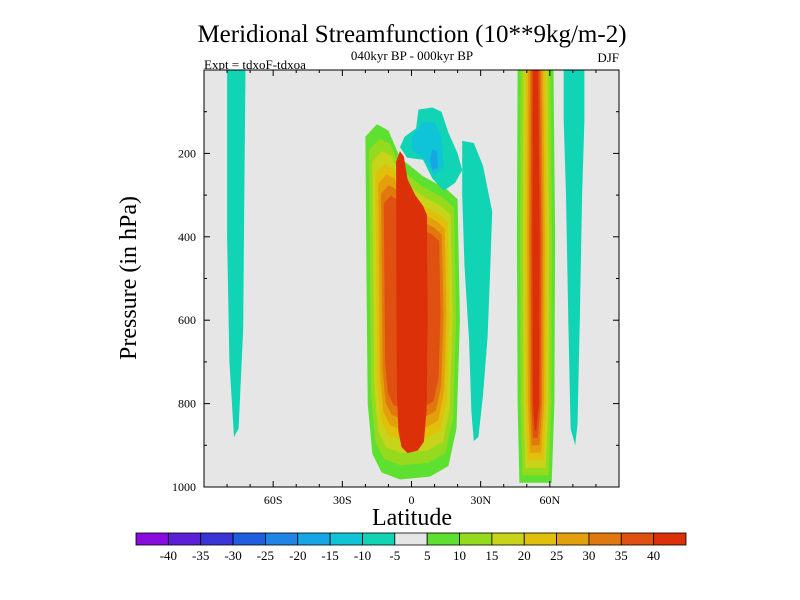  Describe the element at coordinates (412, 55) in the screenshot. I see `chart-subtitle: 040kyr BP - 000kyr BP` at that location.